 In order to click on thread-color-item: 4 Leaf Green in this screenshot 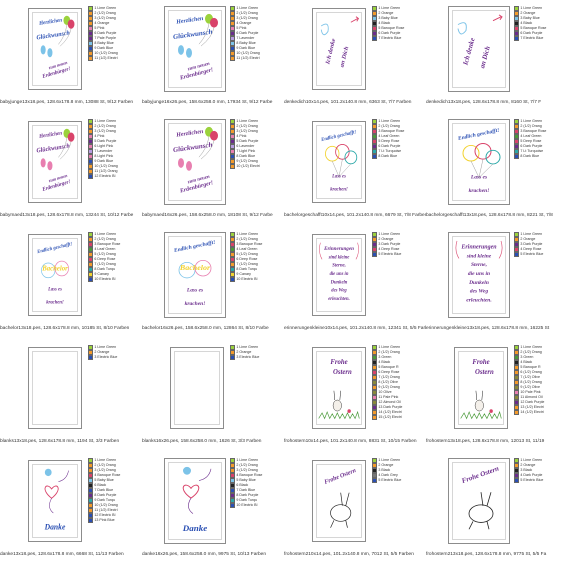, I will do `click(257, 249)`.